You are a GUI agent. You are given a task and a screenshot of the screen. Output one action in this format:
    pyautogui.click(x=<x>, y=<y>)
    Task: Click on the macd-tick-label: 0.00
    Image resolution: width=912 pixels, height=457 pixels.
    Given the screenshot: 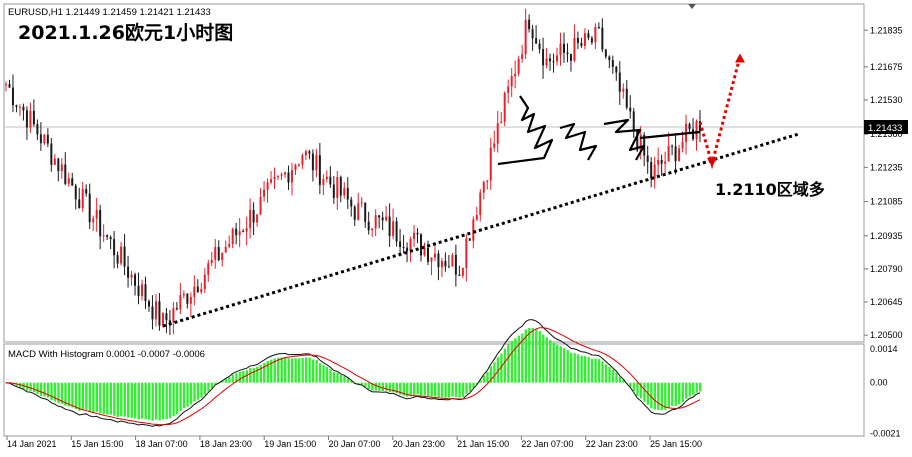 What is the action you would take?
    pyautogui.click(x=879, y=383)
    